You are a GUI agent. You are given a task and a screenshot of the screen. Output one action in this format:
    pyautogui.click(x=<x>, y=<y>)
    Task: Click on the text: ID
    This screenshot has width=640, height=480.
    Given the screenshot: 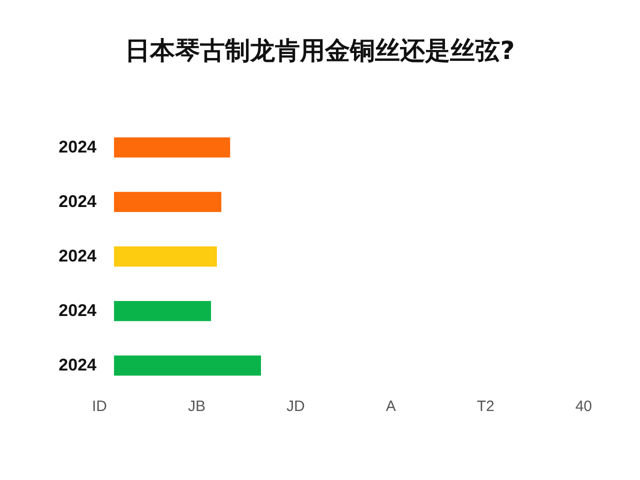 What is the action you would take?
    pyautogui.click(x=99, y=406)
    